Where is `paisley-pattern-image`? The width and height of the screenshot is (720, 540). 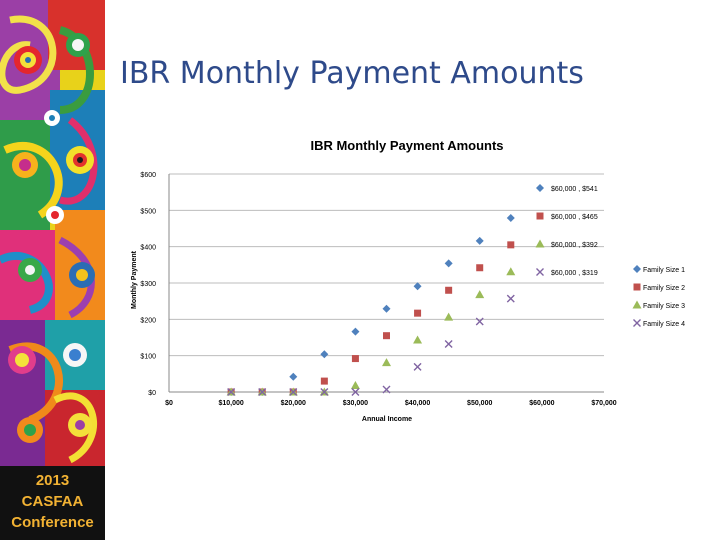
paisley-pattern-image is located at coordinates (52, 233).